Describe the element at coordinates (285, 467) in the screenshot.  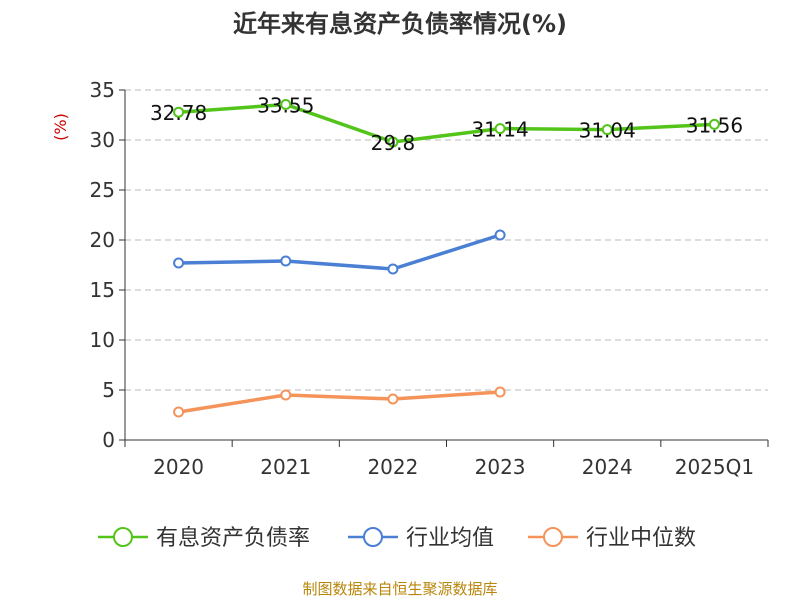
I see `x-tick-label: 2021` at that location.